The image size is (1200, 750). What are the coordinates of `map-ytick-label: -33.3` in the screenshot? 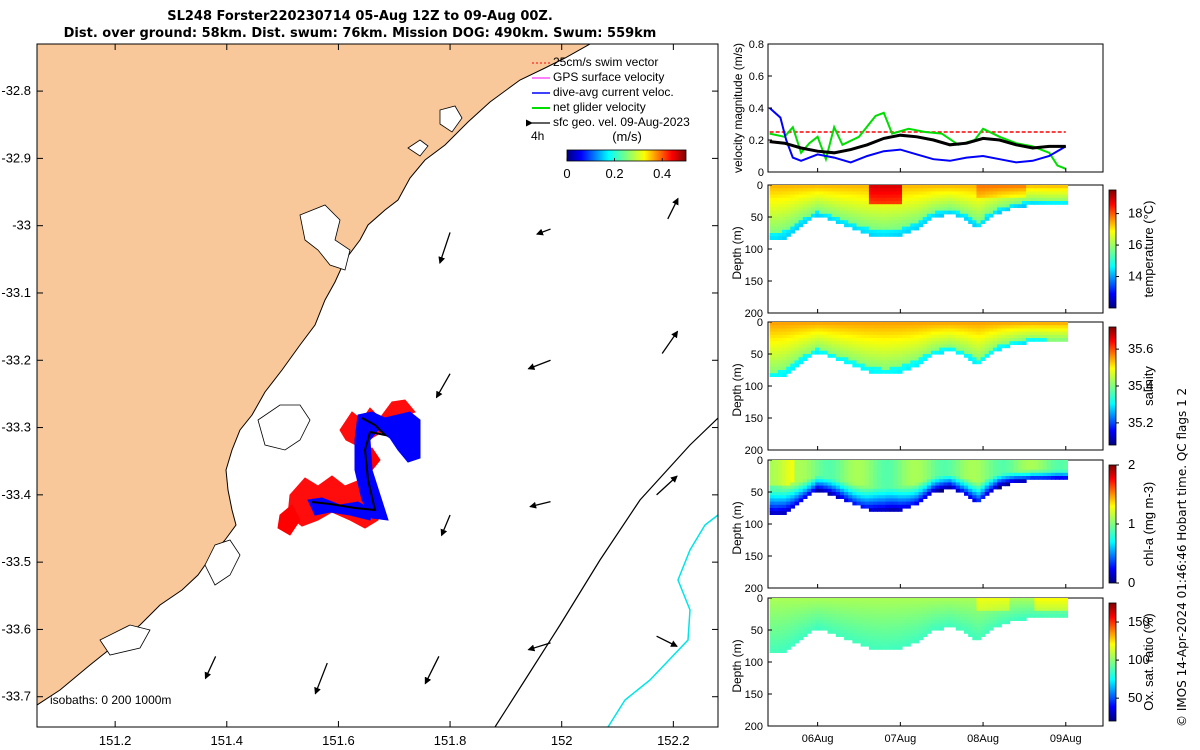 It's located at (16, 427).